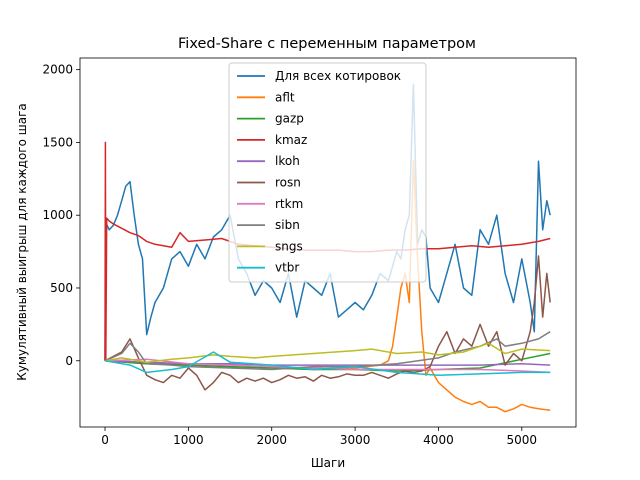 The height and width of the screenshot is (480, 640). What do you see at coordinates (285, 97) in the screenshot?
I see `legend-label: aflt` at bounding box center [285, 97].